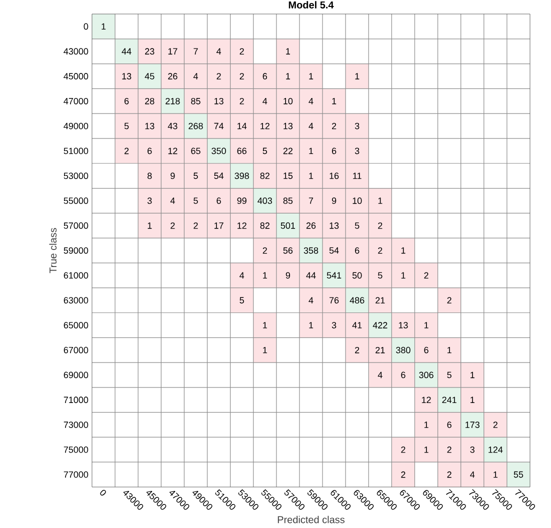 The width and height of the screenshot is (551, 528). I want to click on data-label: 11, so click(357, 175).